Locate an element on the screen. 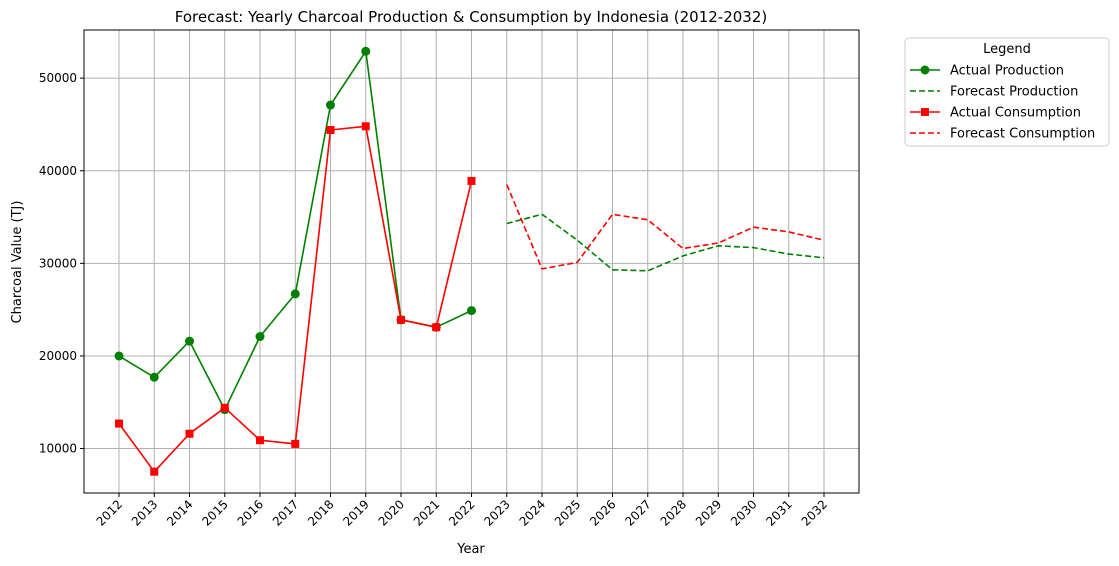  forecast-production-line is located at coordinates (665, 242).